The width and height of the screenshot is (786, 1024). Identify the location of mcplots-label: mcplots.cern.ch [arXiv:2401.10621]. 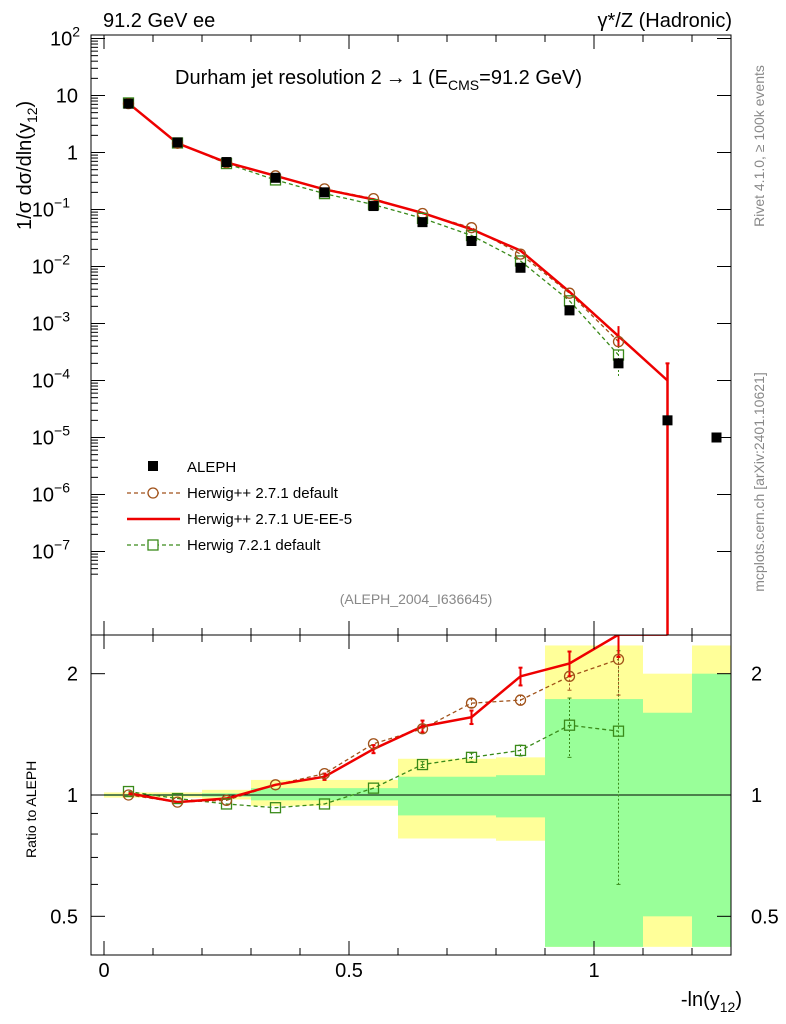
(759, 481).